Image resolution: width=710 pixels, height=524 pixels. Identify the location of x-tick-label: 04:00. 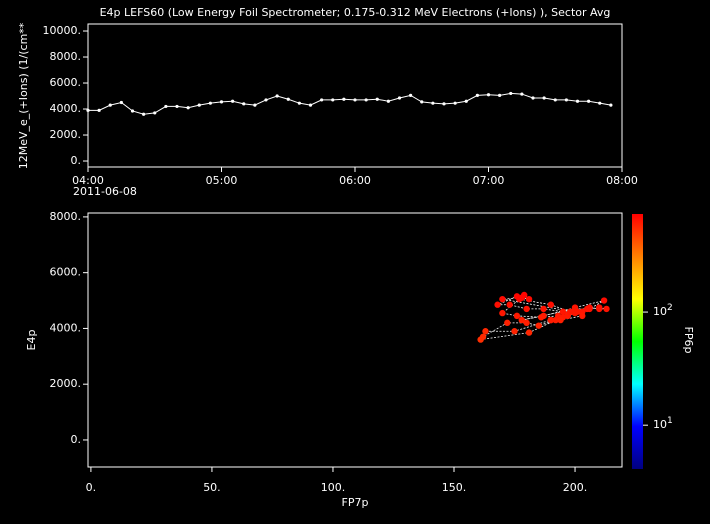
(88, 180).